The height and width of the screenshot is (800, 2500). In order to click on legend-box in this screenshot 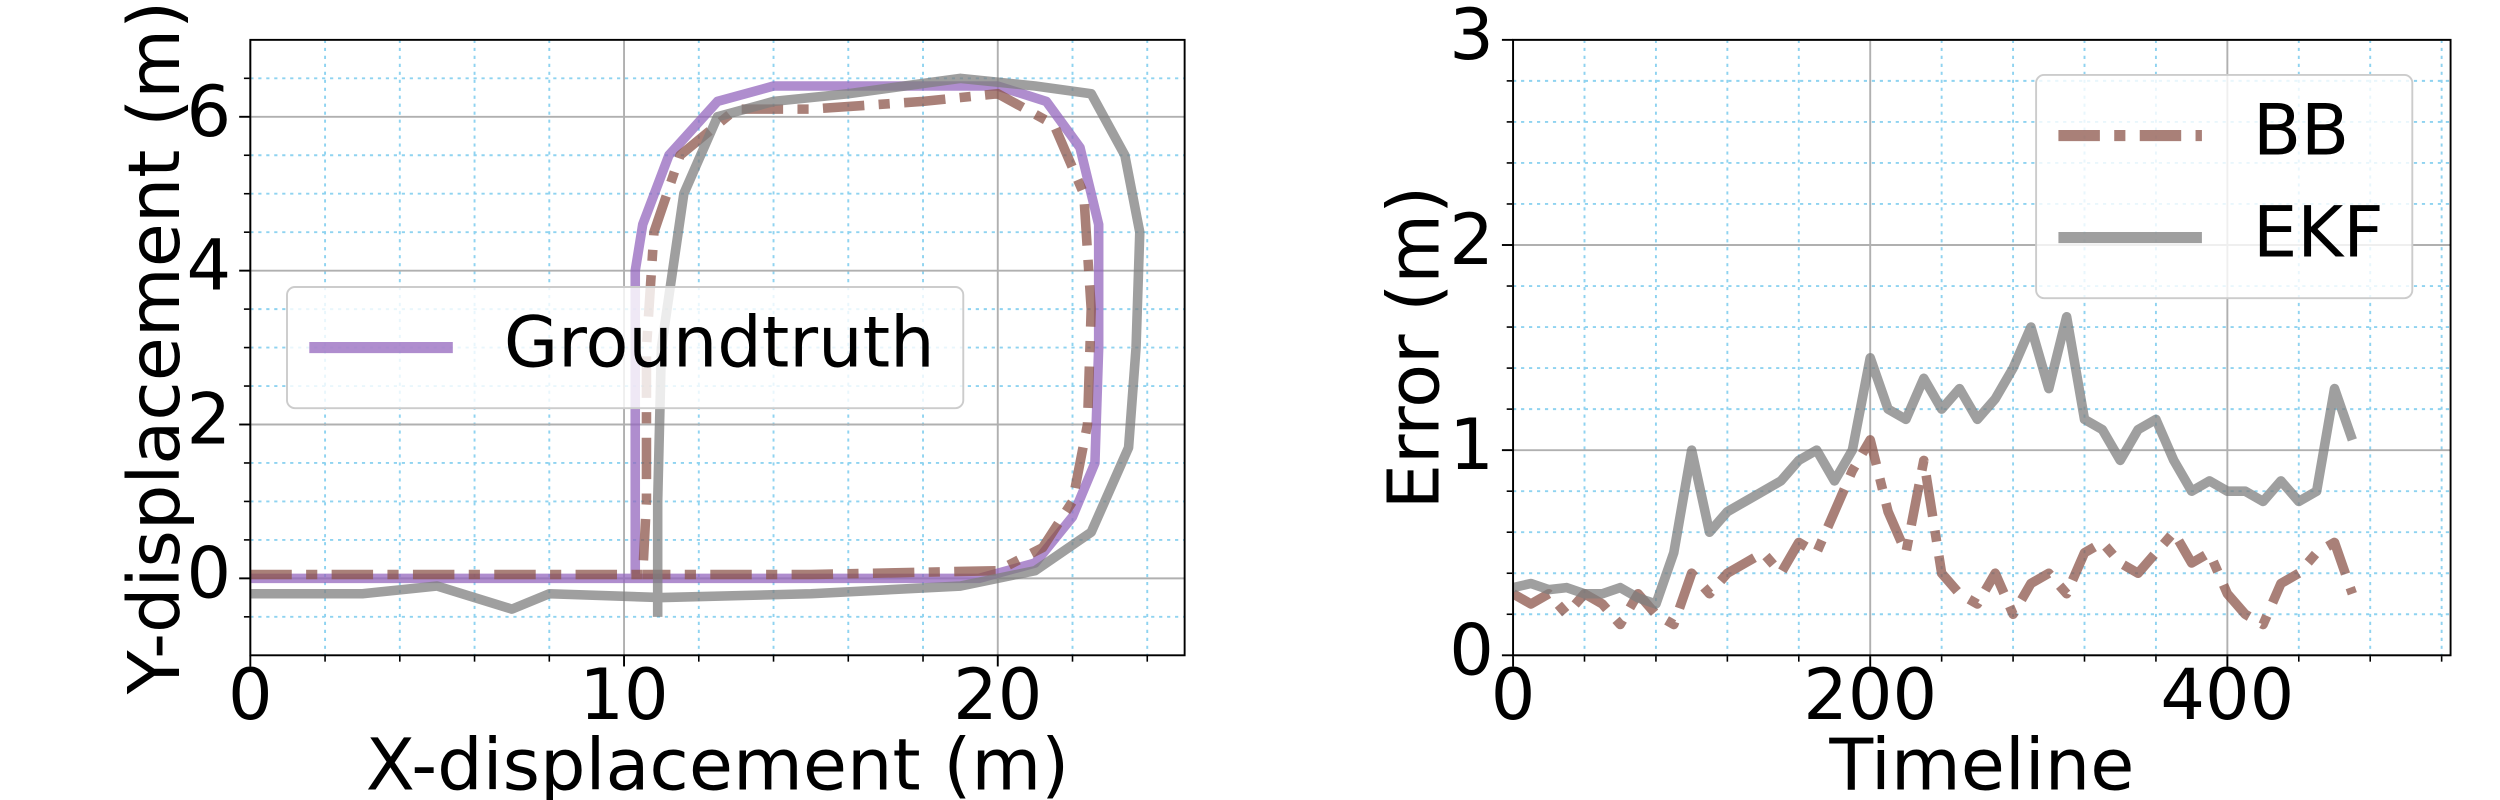, I will do `click(625, 348)`.